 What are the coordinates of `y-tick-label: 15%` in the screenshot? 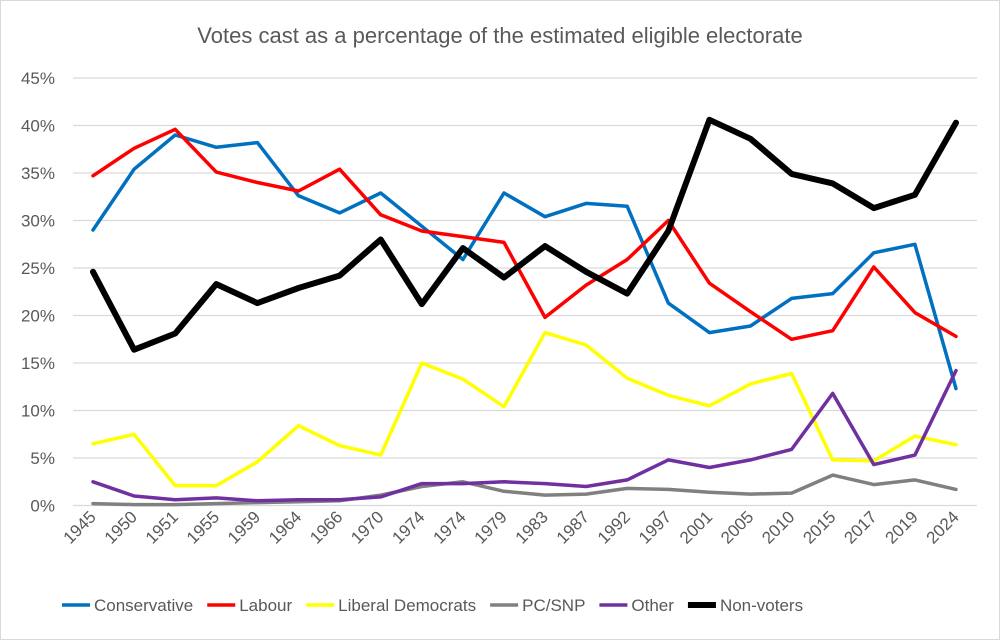 It's located at (38, 363).